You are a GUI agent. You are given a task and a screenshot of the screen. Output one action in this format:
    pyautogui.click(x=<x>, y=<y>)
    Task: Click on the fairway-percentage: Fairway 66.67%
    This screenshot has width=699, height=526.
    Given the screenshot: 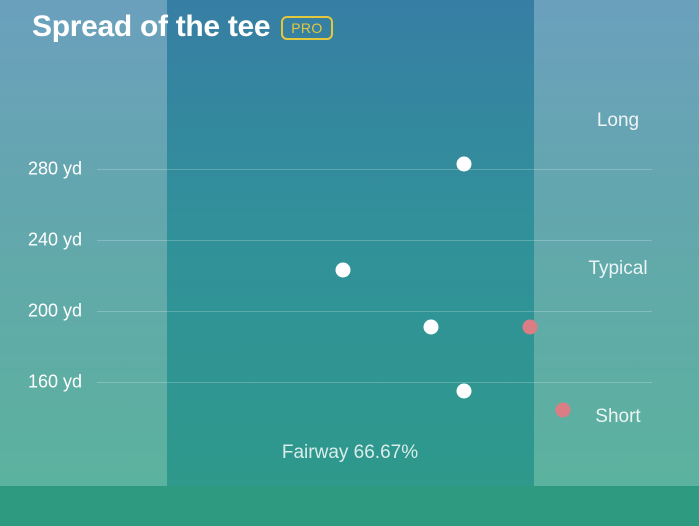 What is the action you would take?
    pyautogui.click(x=350, y=452)
    